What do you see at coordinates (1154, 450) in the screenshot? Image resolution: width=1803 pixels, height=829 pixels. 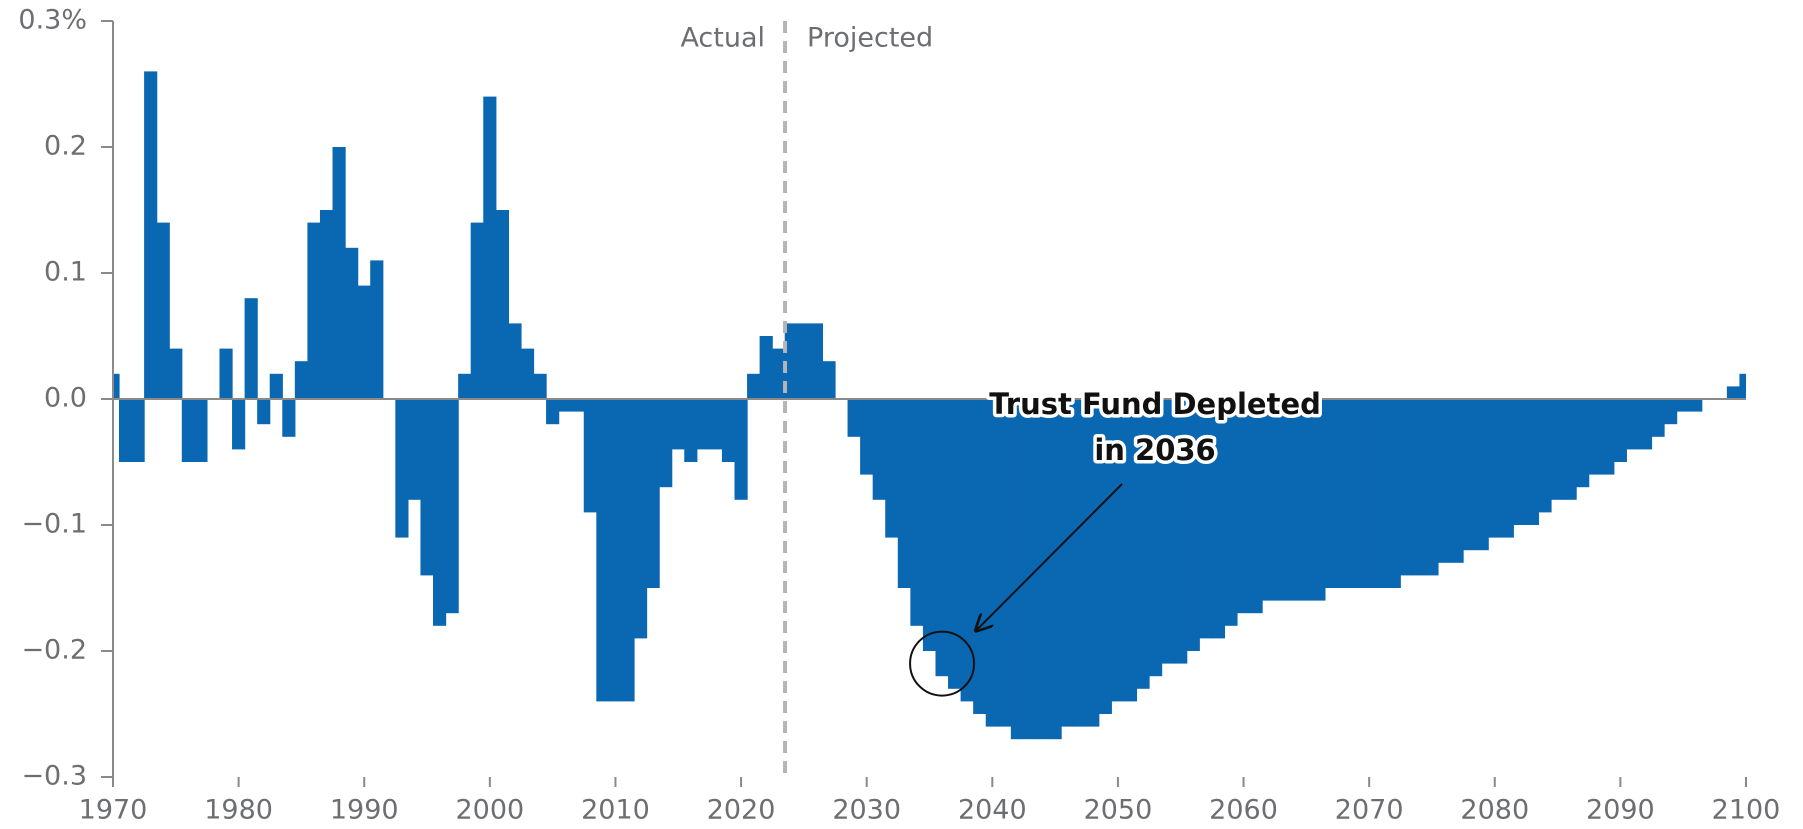 I see `annotation-text: in 2036` at bounding box center [1154, 450].